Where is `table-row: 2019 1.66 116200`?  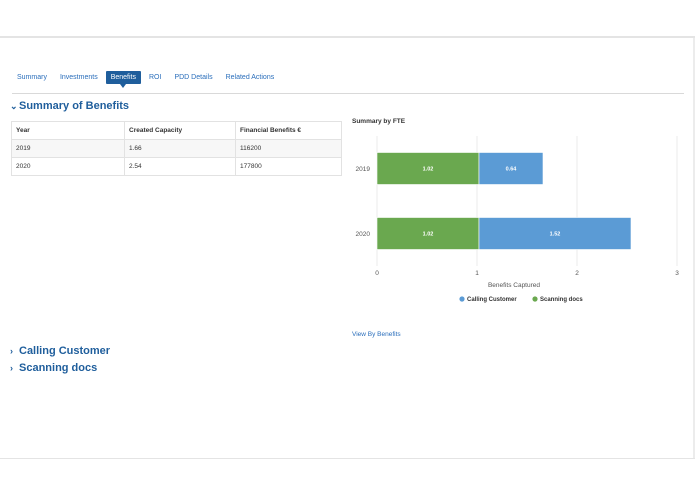
table-row: 2019 1.66 116200 is located at coordinates (176, 148).